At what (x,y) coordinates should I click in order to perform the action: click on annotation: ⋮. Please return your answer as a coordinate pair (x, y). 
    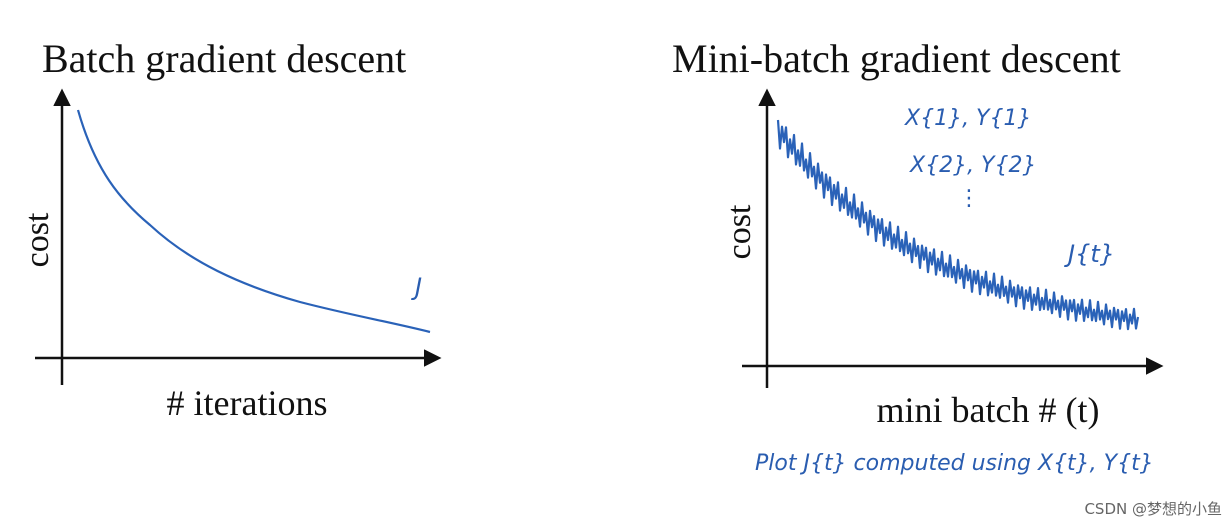
    Looking at the image, I should click on (969, 198).